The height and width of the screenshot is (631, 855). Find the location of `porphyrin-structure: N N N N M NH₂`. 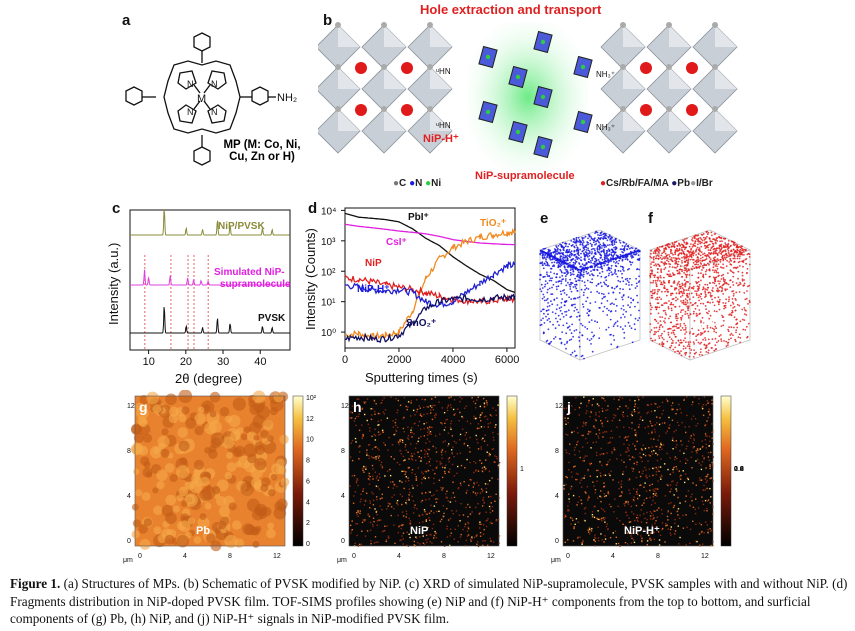

porphyrin-structure: N N N N M NH₂ is located at coordinates (211, 99).